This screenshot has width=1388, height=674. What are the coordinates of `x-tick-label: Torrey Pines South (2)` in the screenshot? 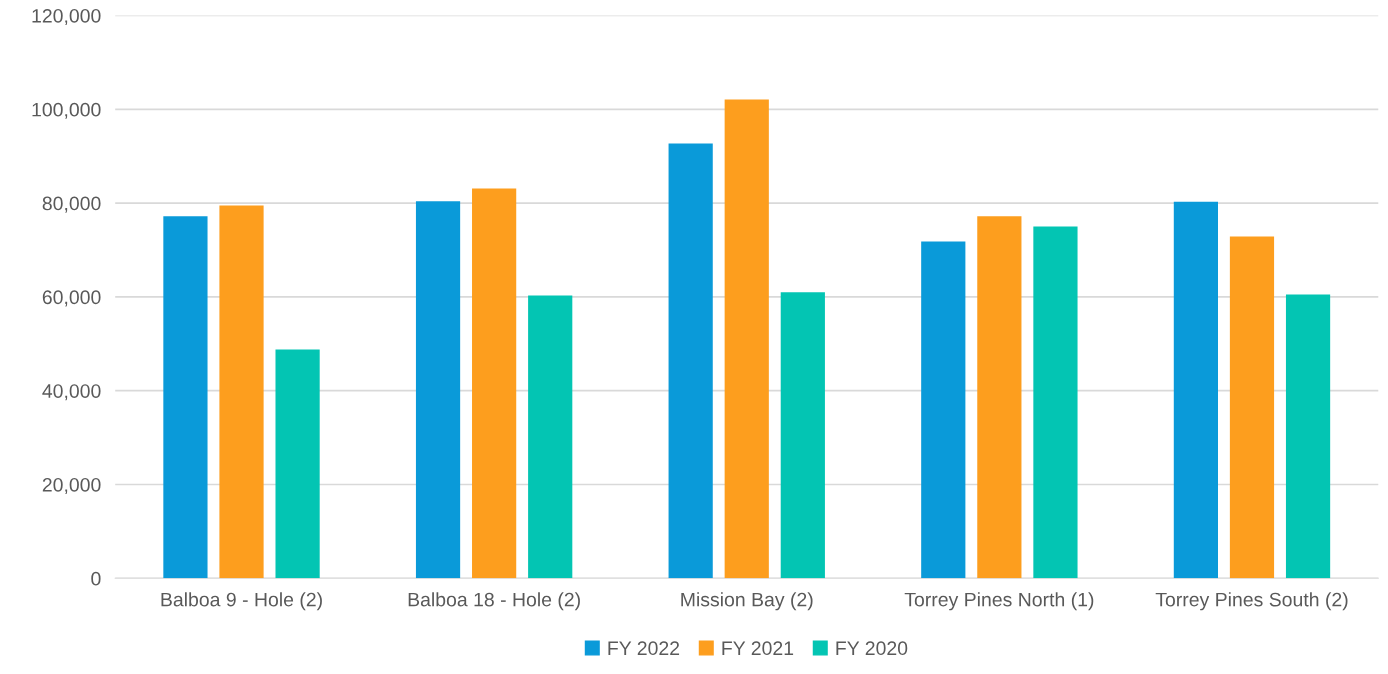 It's located at (1251, 601).